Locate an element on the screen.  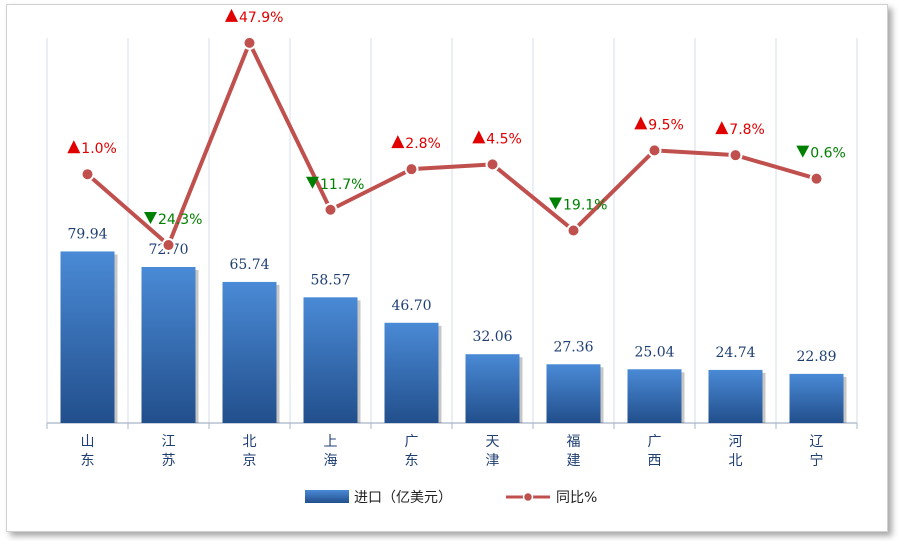
percent-value: 11.7% is located at coordinates (342, 185).